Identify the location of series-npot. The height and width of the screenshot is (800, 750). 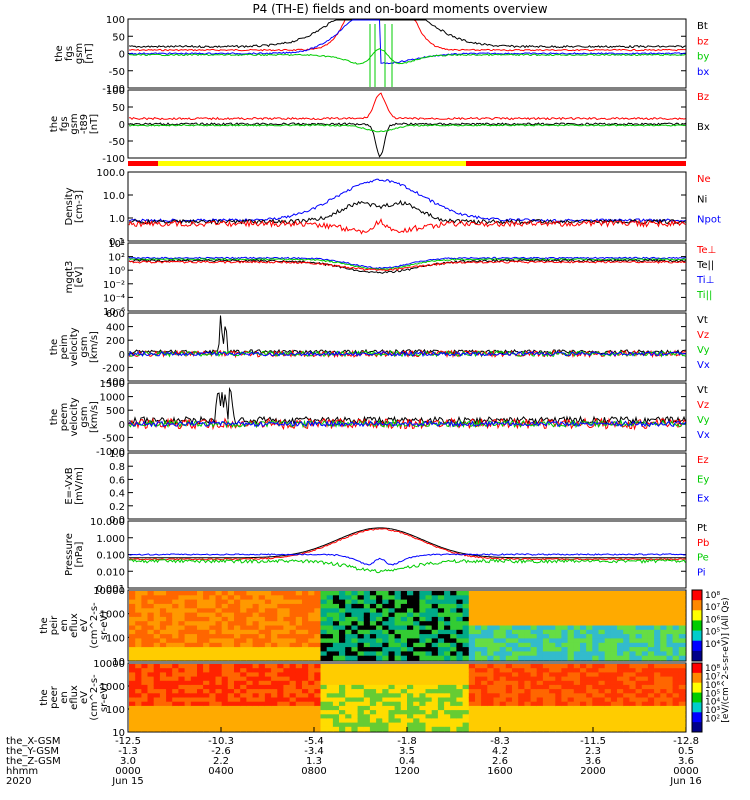
(407, 200).